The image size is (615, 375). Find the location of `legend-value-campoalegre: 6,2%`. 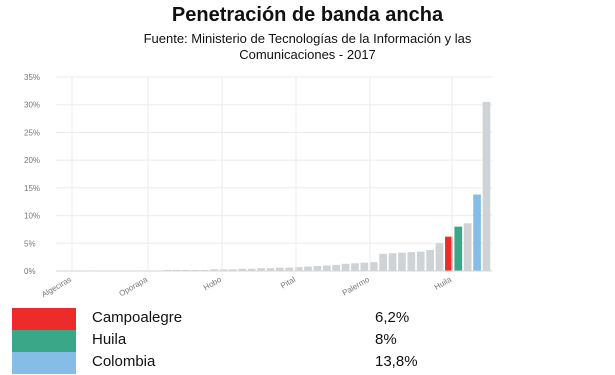

legend-value-campoalegre: 6,2% is located at coordinates (392, 317).